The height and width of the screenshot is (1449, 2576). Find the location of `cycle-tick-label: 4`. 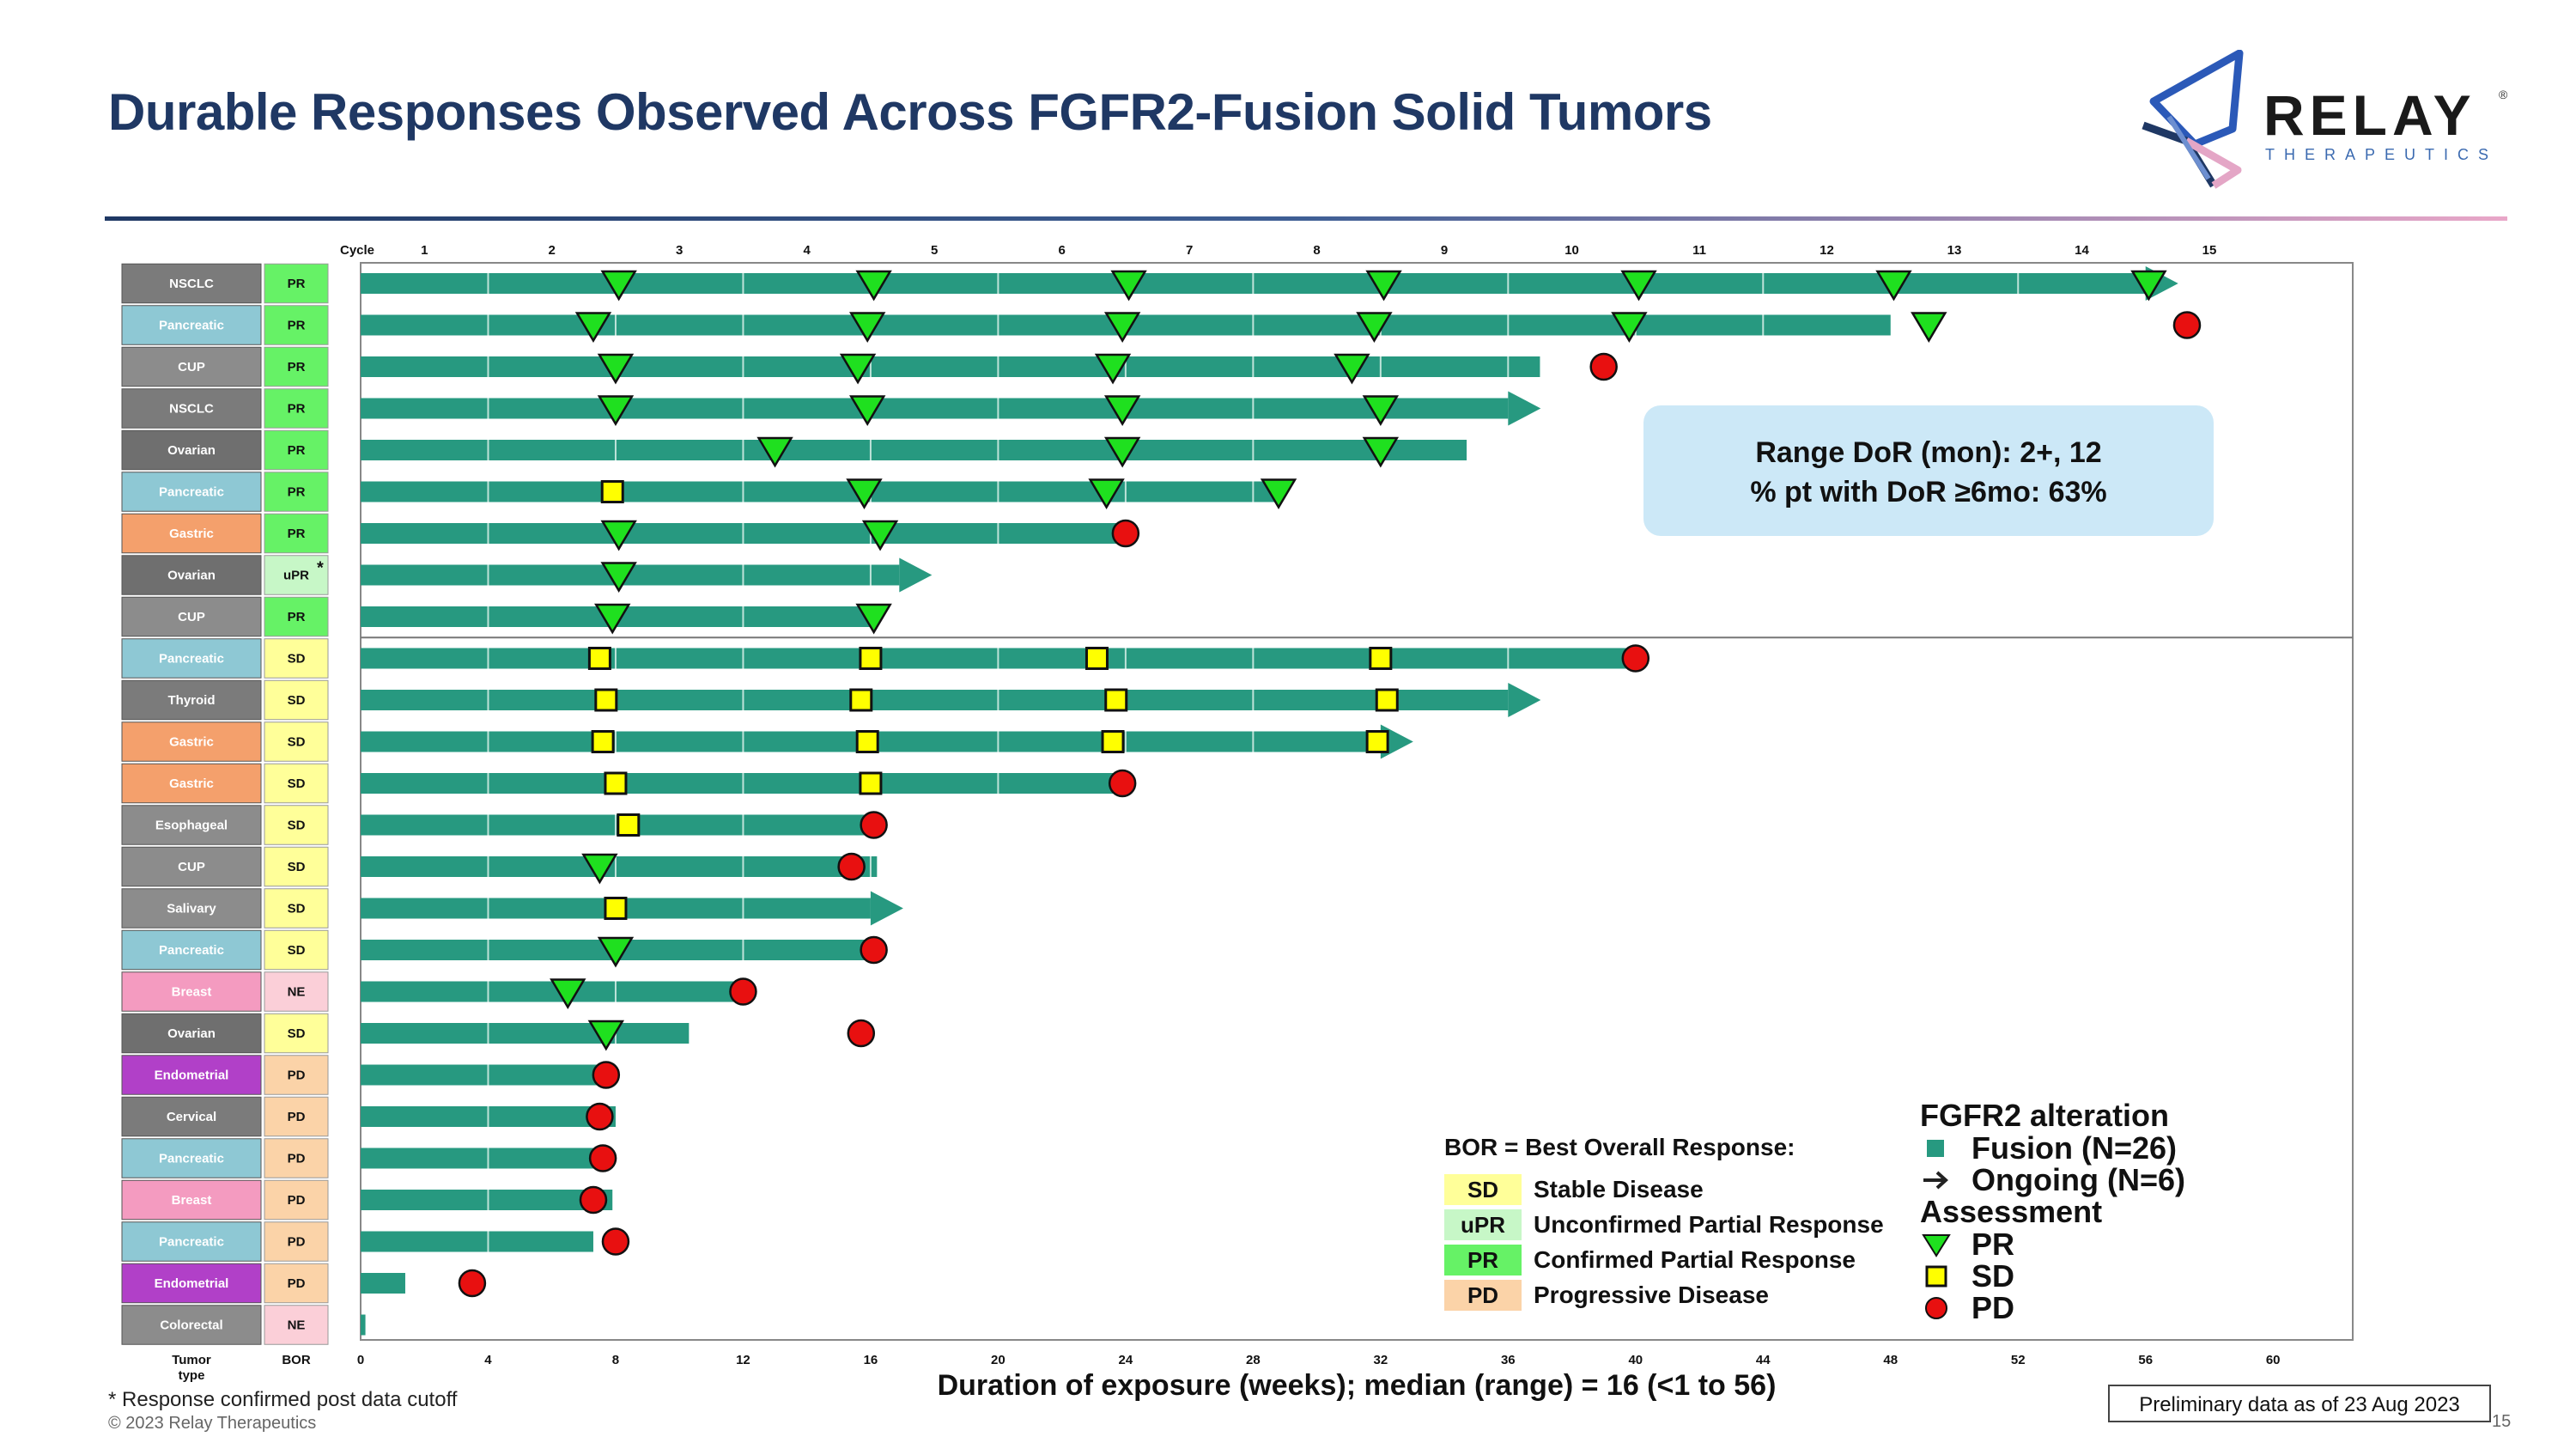

cycle-tick-label: 4 is located at coordinates (808, 250).